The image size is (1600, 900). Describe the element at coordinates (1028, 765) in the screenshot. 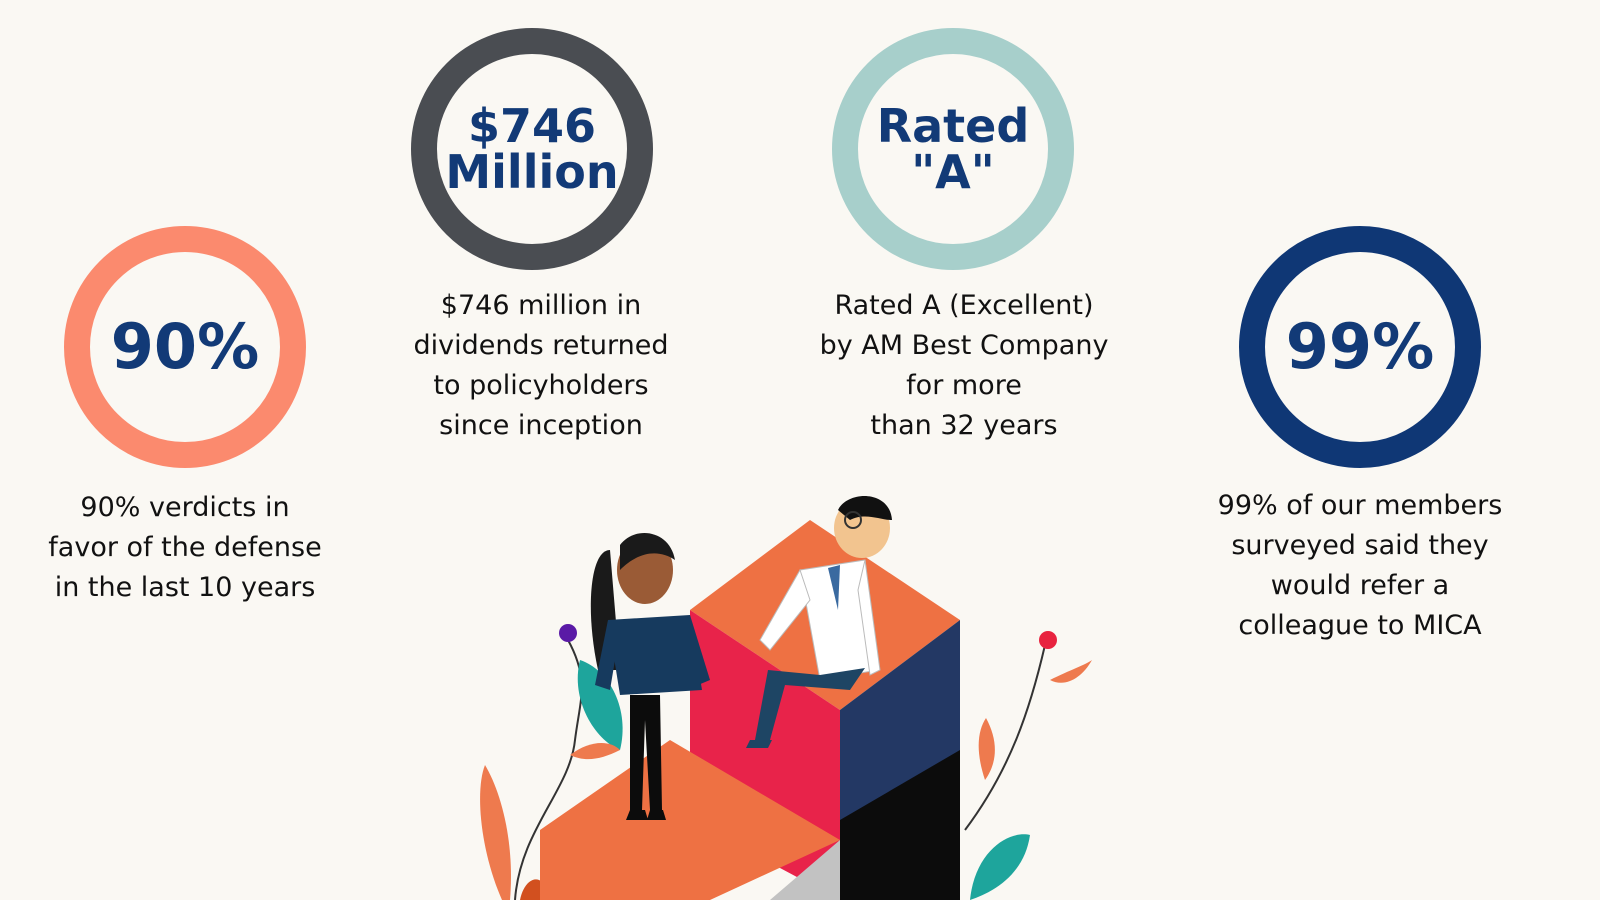

I see `right-plant-icon` at that location.